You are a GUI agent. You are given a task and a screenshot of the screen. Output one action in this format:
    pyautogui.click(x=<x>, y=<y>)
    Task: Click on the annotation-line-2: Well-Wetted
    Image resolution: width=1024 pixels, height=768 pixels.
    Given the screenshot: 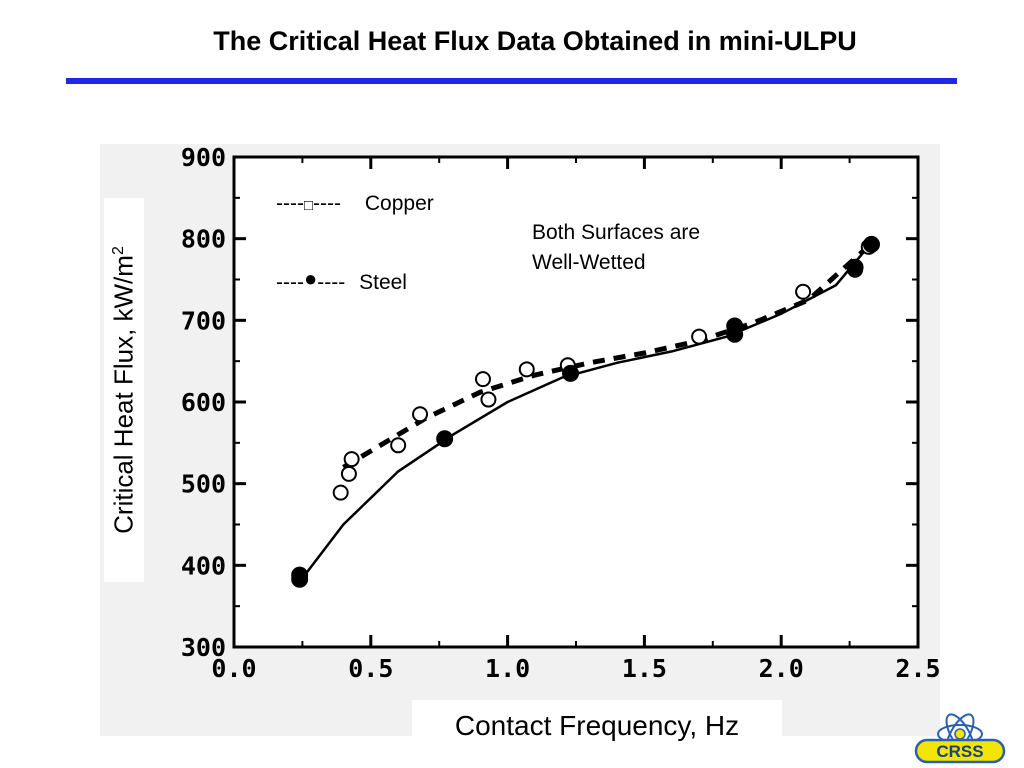 What is the action you would take?
    pyautogui.click(x=589, y=262)
    